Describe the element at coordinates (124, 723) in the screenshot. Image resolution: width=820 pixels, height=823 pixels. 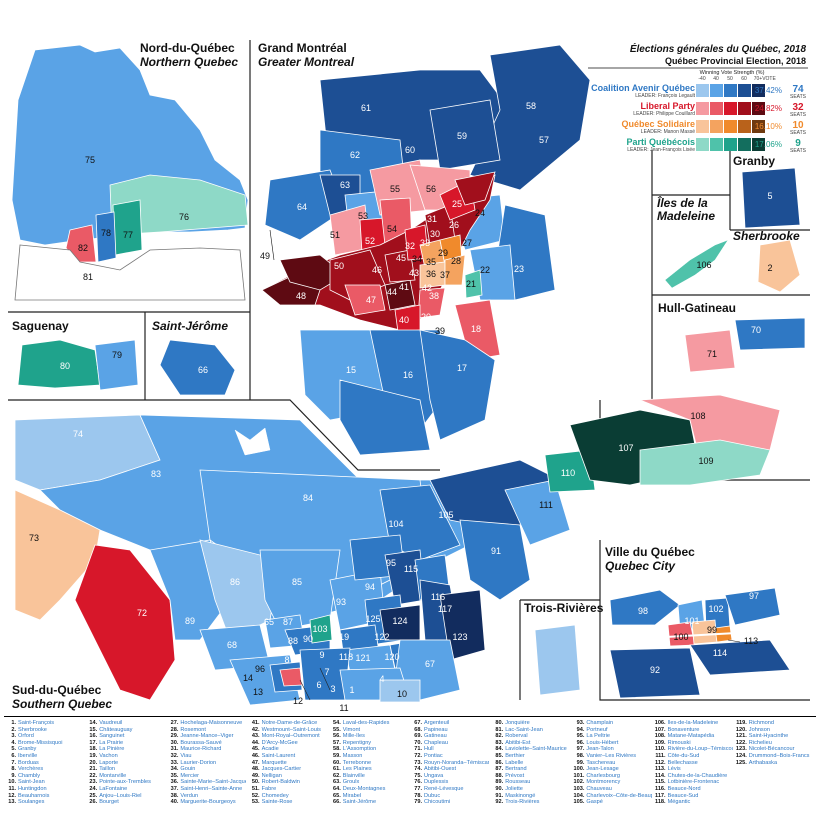
I see `riding-entry: 14. Vaudreuil` at that location.